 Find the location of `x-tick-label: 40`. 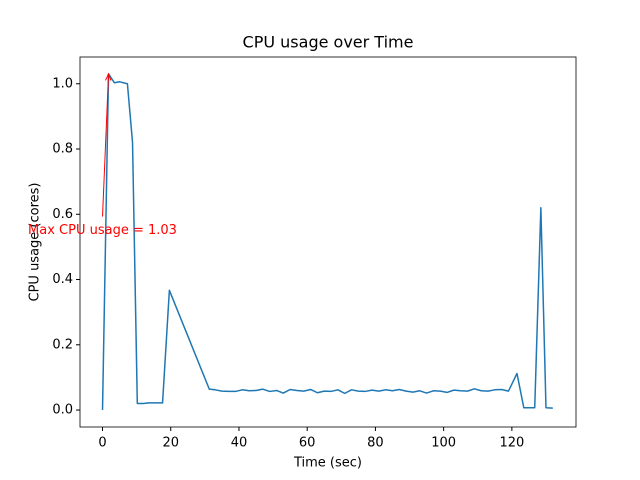

x-tick-label: 40 is located at coordinates (239, 443).